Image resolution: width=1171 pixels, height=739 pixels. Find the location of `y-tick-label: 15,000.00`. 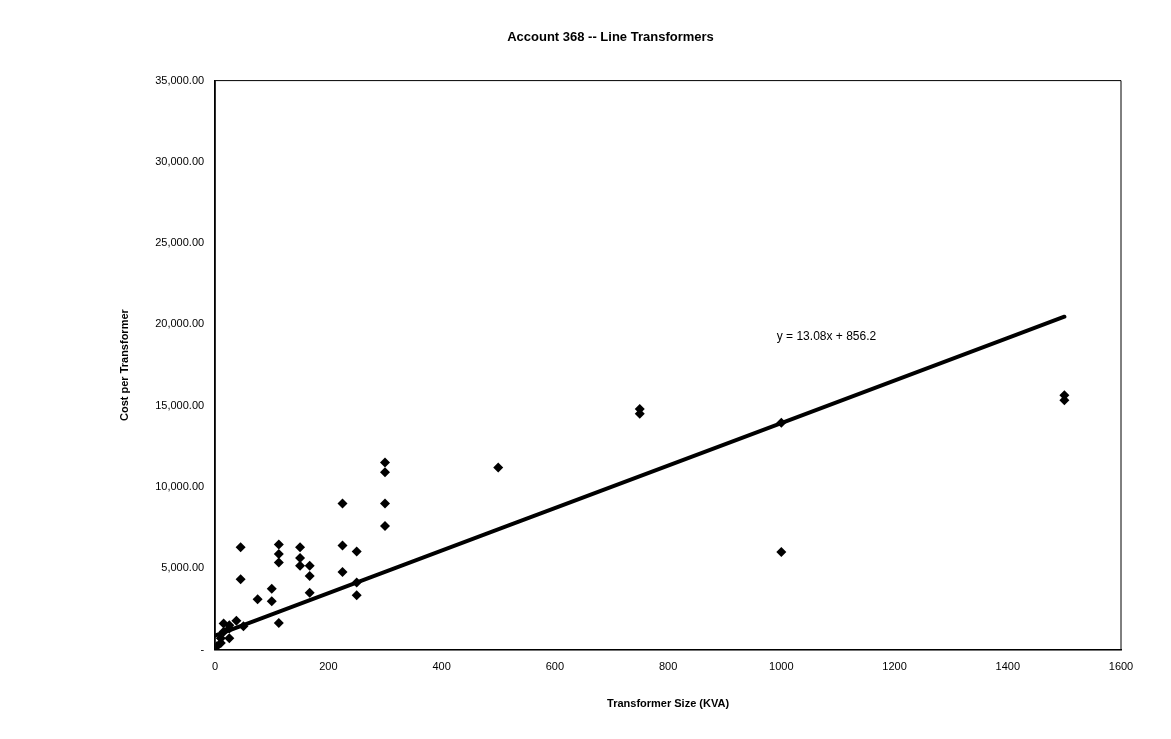

y-tick-label: 15,000.00 is located at coordinates (180, 404).